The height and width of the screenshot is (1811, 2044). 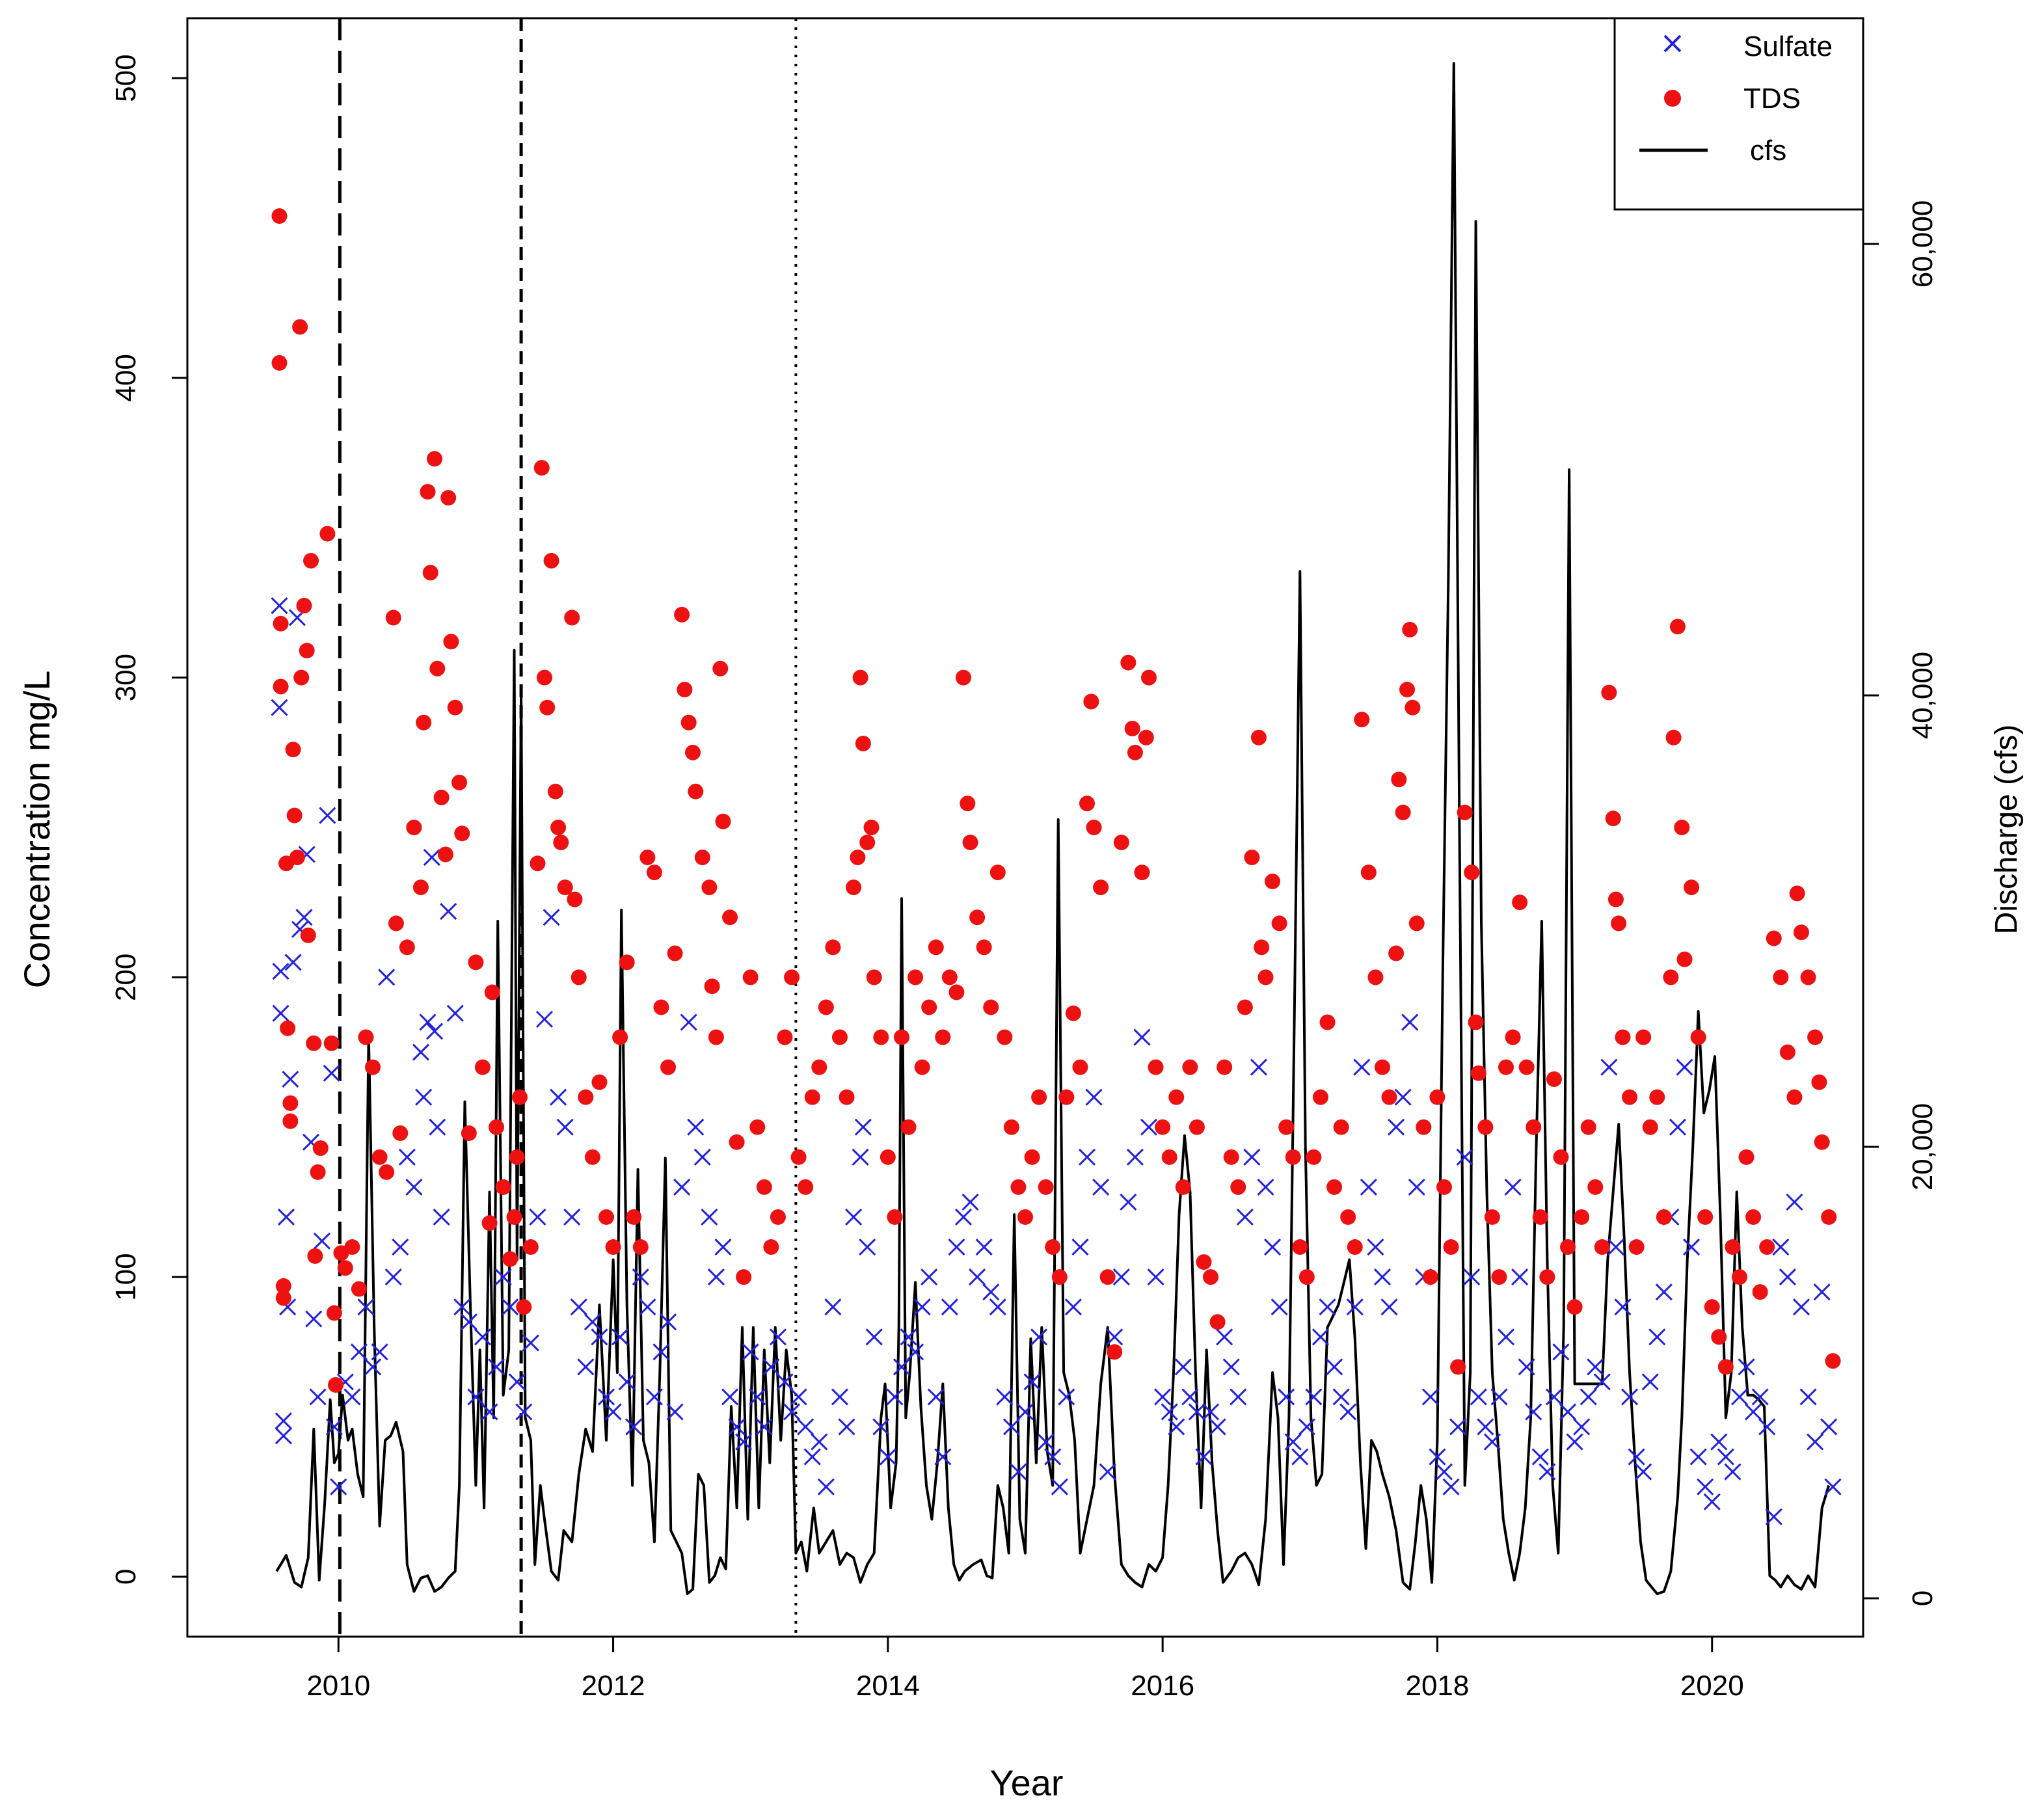 What do you see at coordinates (1739, 114) in the screenshot?
I see `legend: Sulfate TDS cfs` at bounding box center [1739, 114].